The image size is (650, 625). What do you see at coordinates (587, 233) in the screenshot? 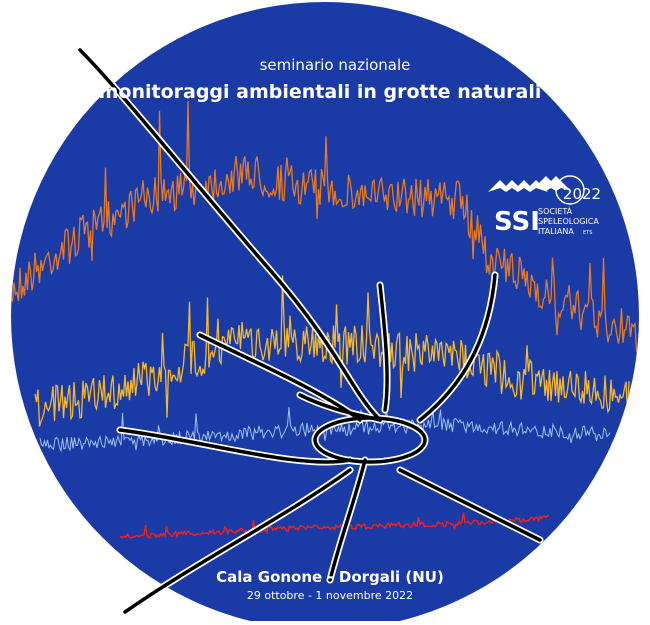
I see `logo-suffix: ETS` at bounding box center [587, 233].